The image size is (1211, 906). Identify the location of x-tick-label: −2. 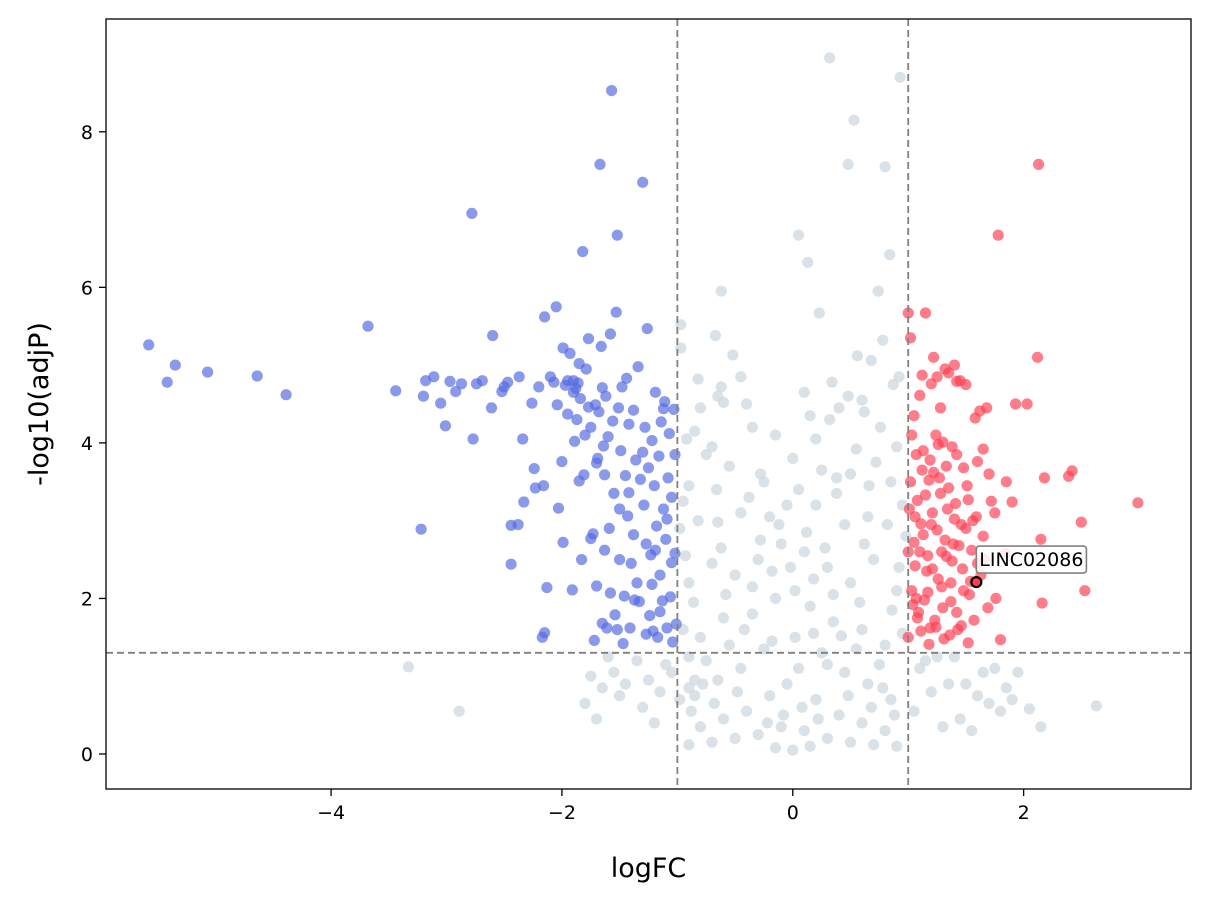
(562, 813).